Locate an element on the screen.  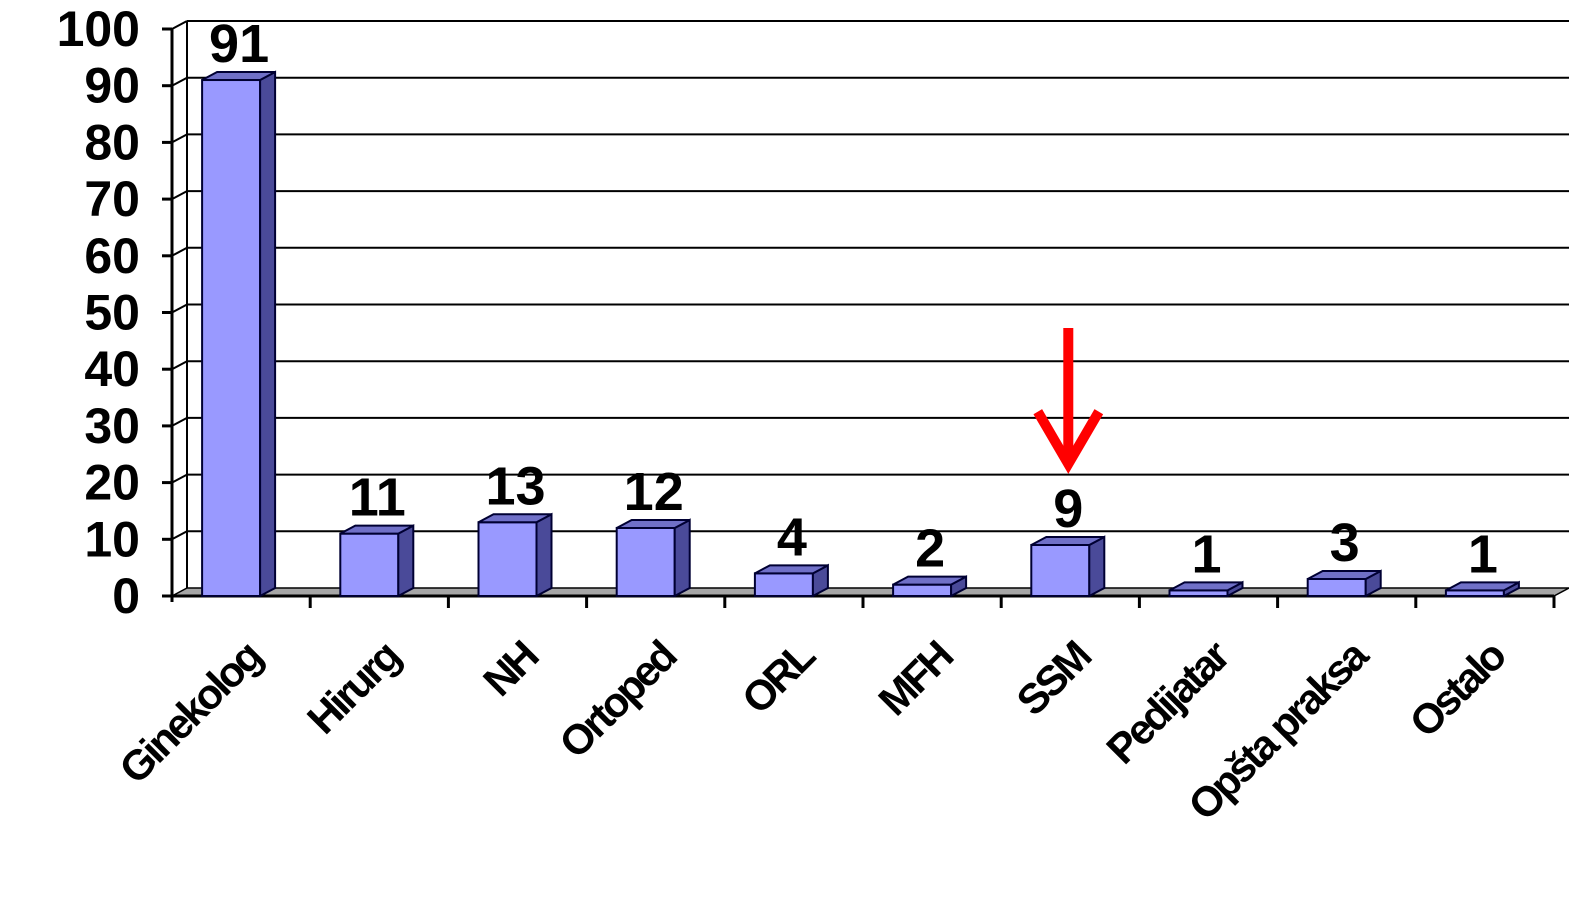
bar-ssm is located at coordinates (1068, 566).